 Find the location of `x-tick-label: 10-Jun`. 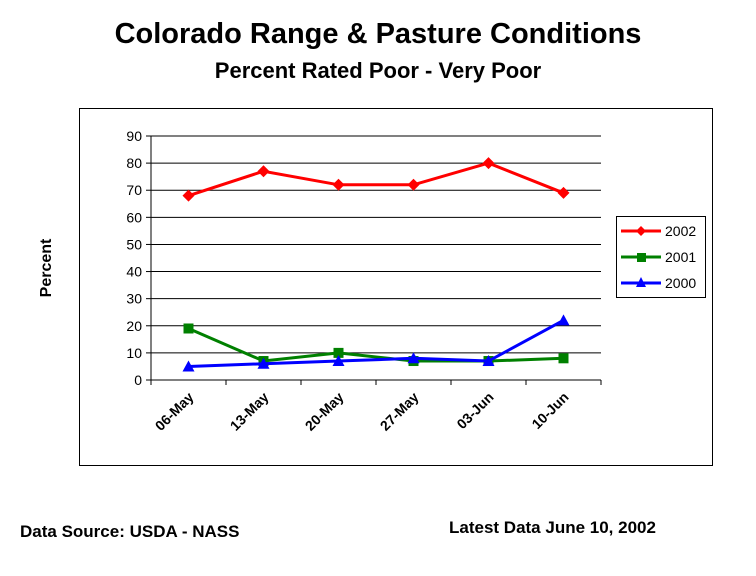

x-tick-label: 10-Jun is located at coordinates (549, 410).